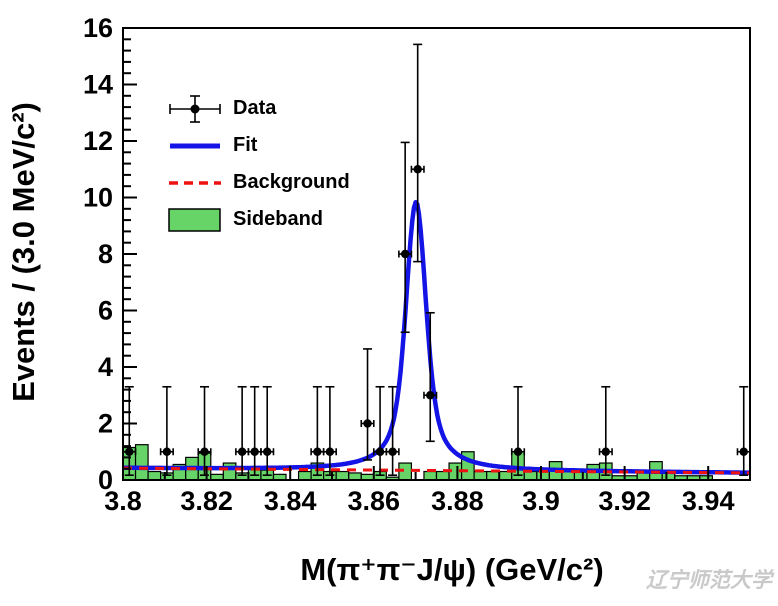  I want to click on y-tick-label: 10, so click(98, 198).